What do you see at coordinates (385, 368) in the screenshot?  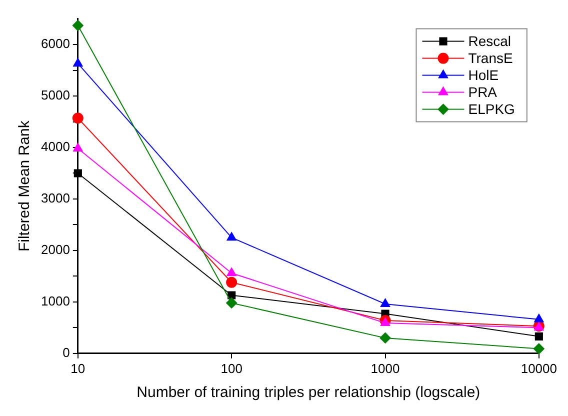 I see `x-tick-label: 1000` at bounding box center [385, 368].